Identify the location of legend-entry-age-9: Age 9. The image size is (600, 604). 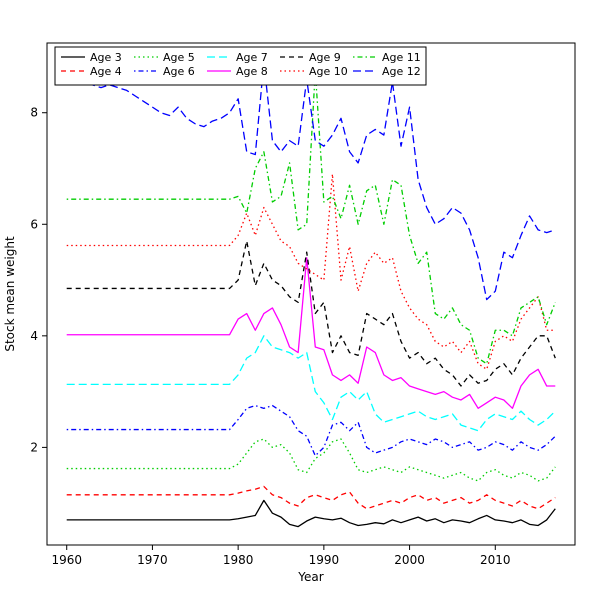
(310, 57).